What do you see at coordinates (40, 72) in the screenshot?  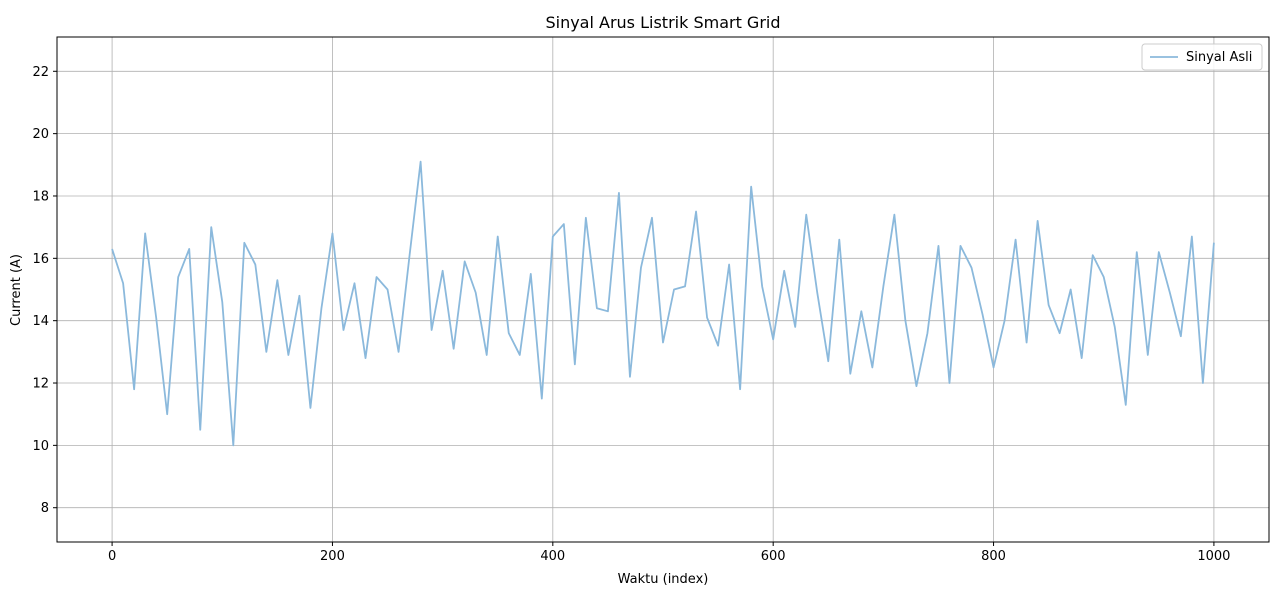 I see `y-tick-label: 22` at bounding box center [40, 72].